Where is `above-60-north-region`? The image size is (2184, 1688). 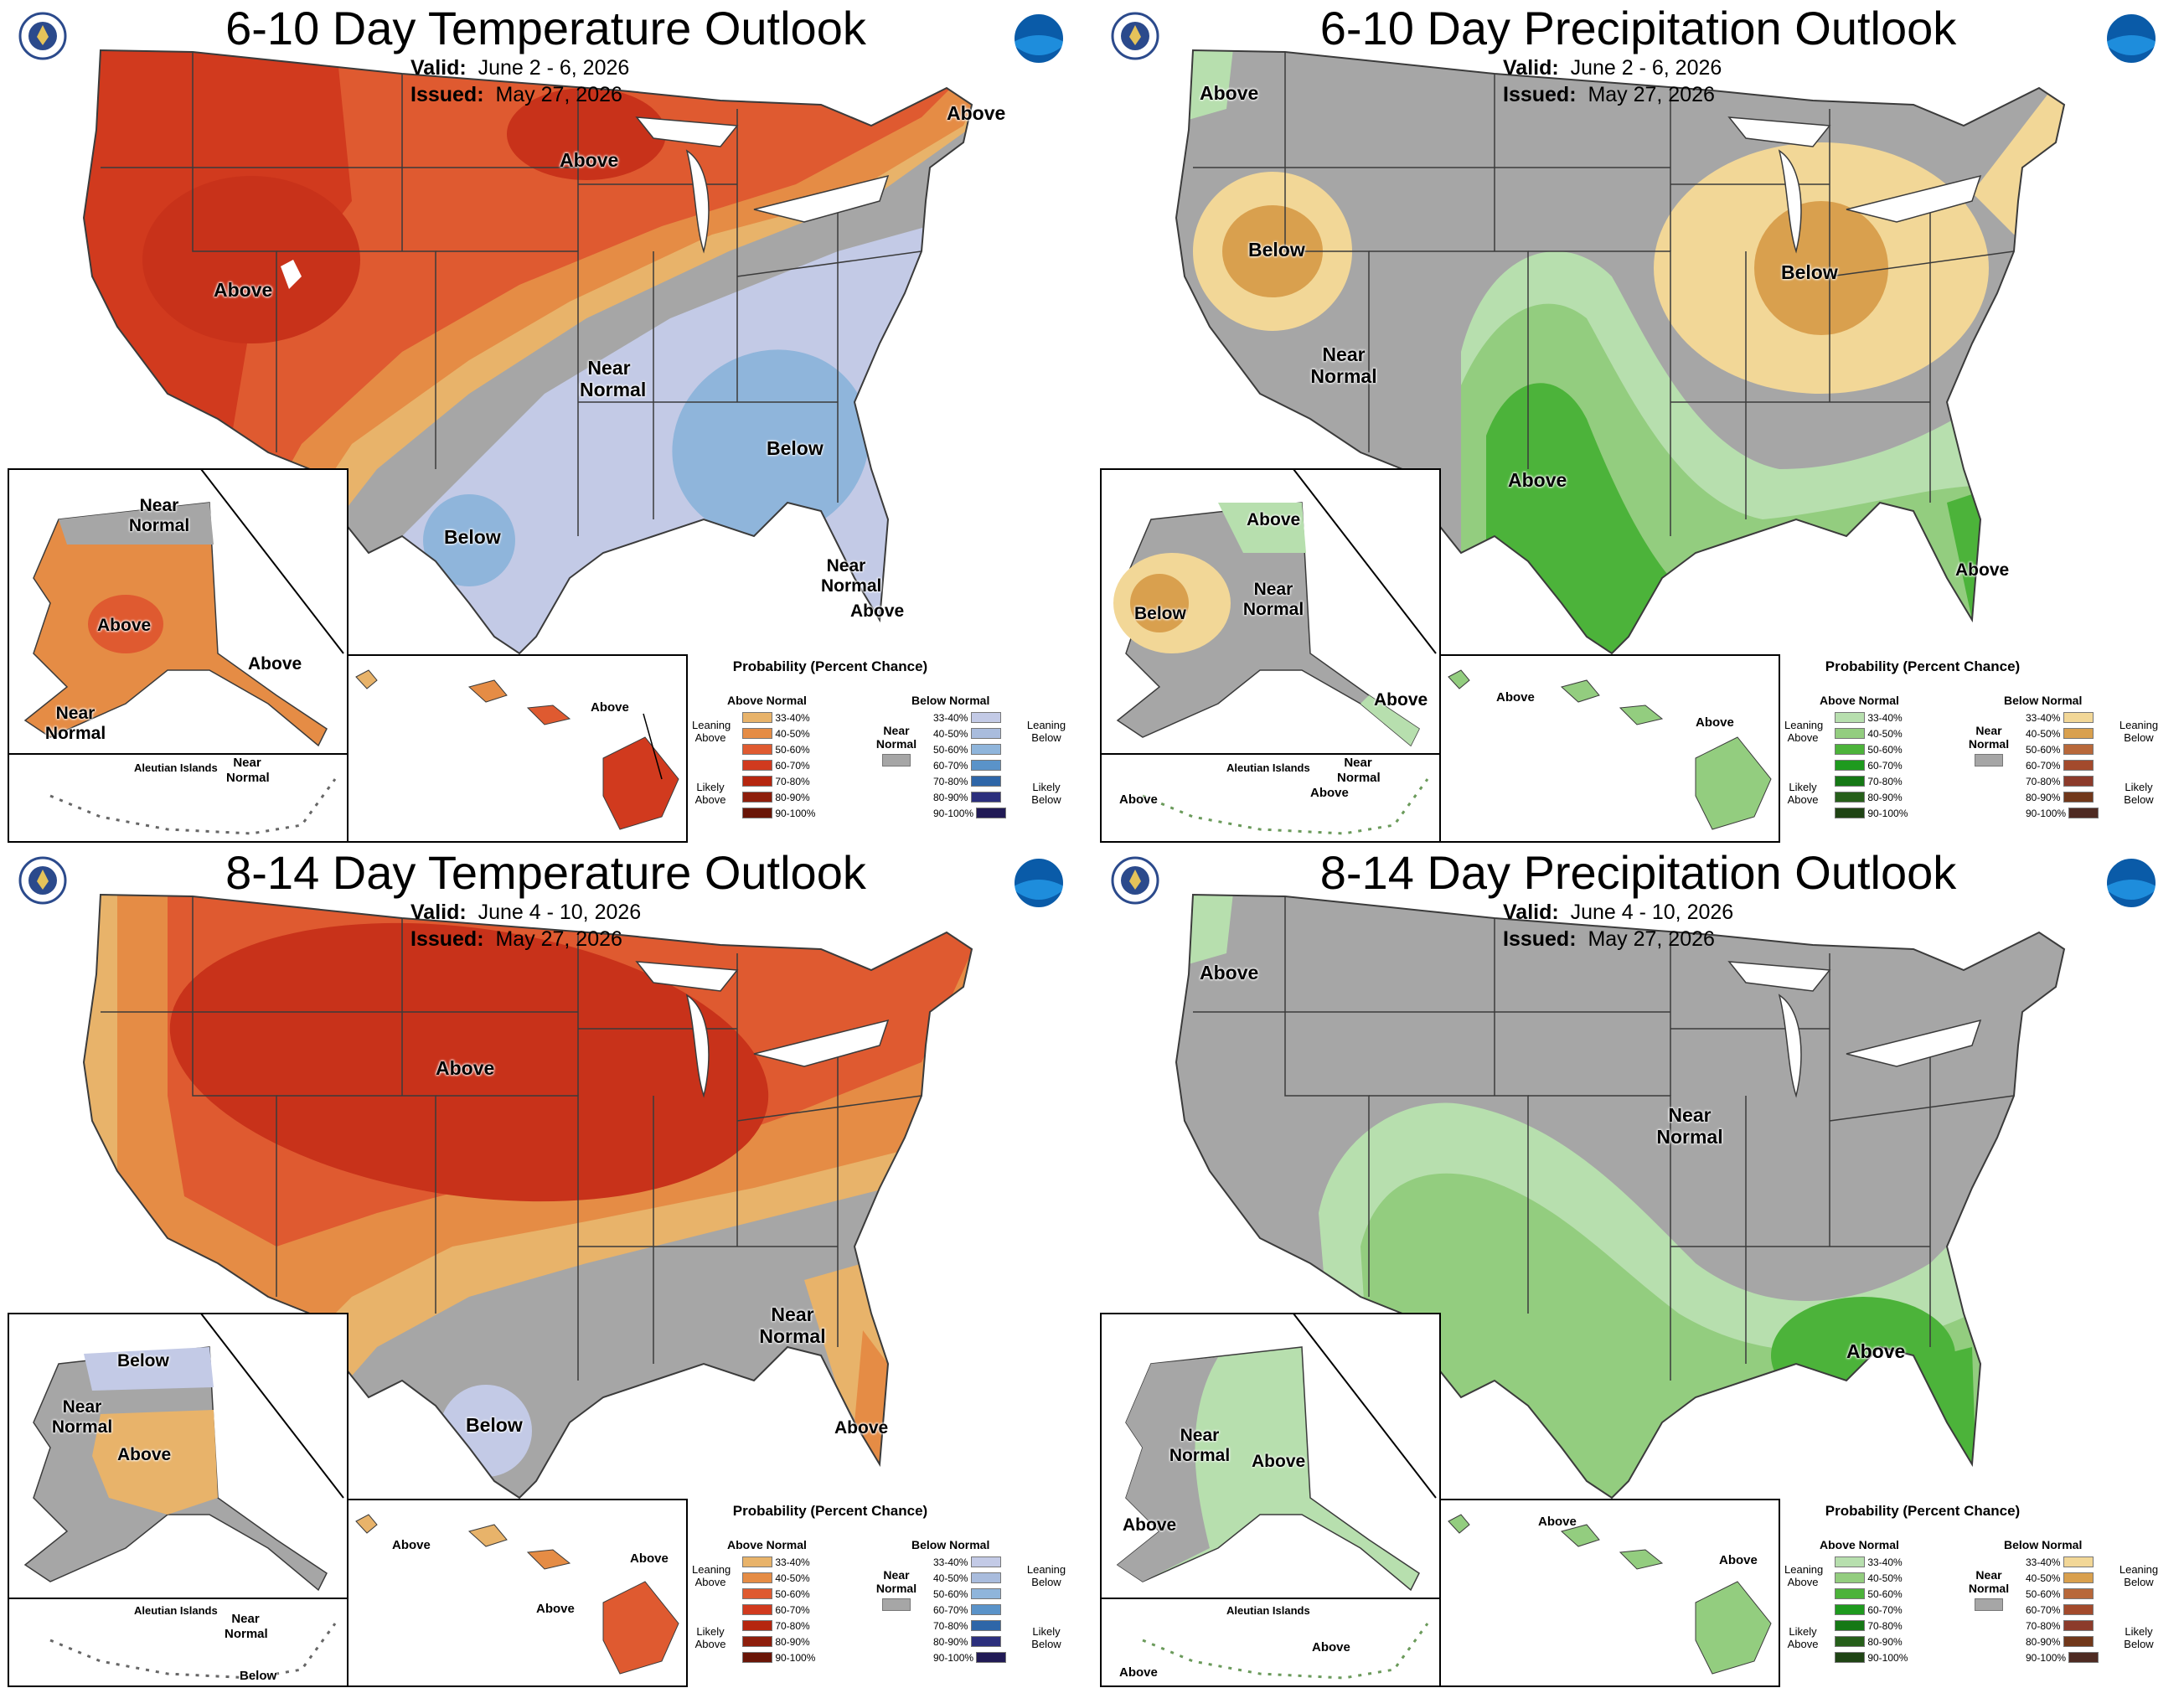
above-60-north-region is located at coordinates (586, 134).